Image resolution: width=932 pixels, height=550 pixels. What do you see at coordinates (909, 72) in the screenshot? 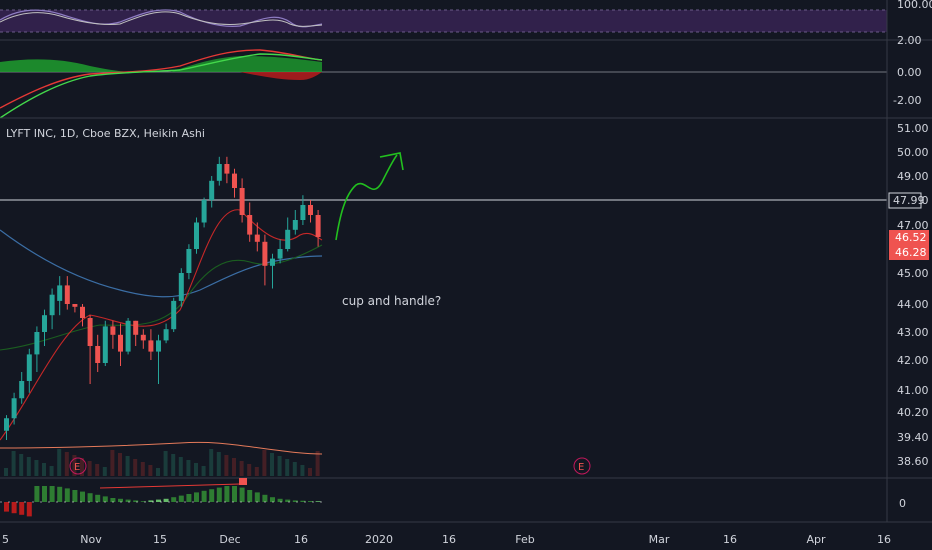
I see `macd-tick-label: 0.00` at bounding box center [909, 72].